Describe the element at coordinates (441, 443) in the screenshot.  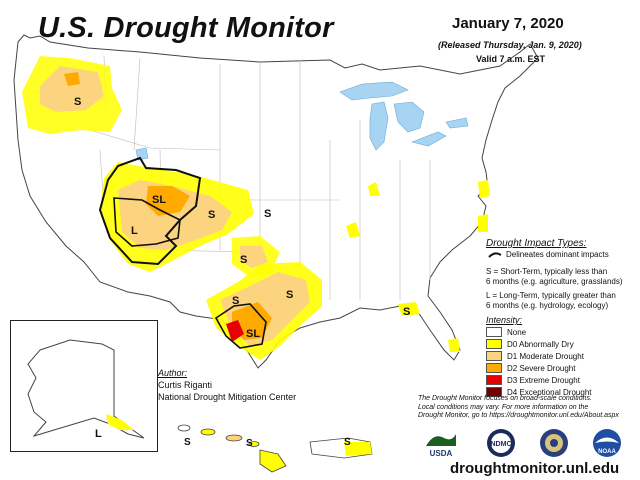
I see `usda-logo: USDA` at that location.